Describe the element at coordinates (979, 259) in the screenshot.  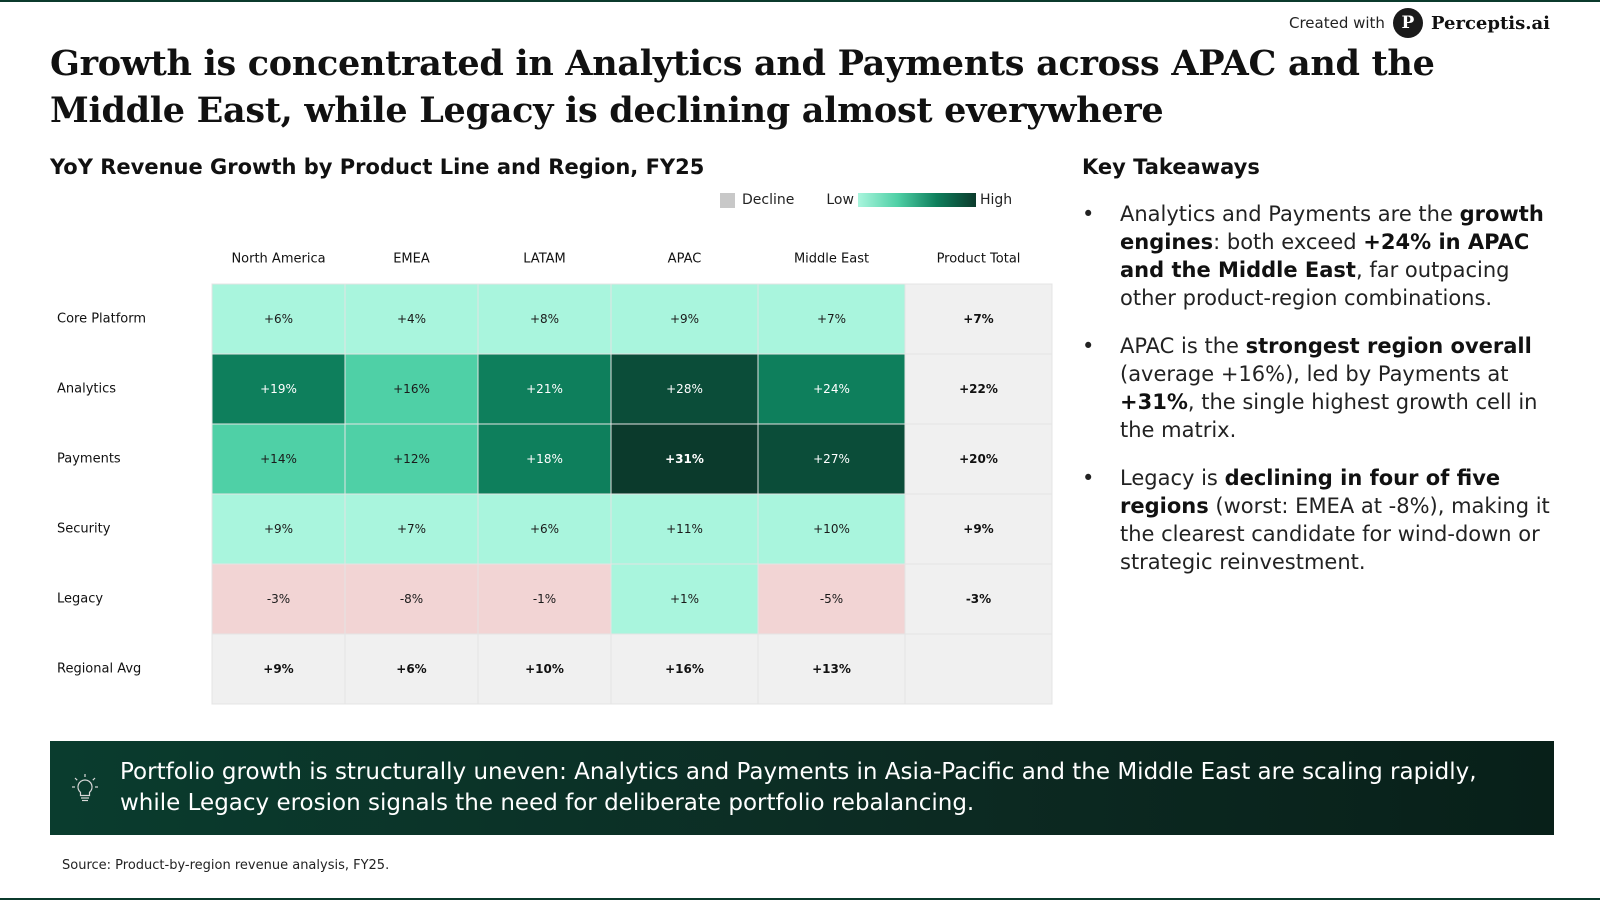
I see `column-header-total: Product Total` at that location.